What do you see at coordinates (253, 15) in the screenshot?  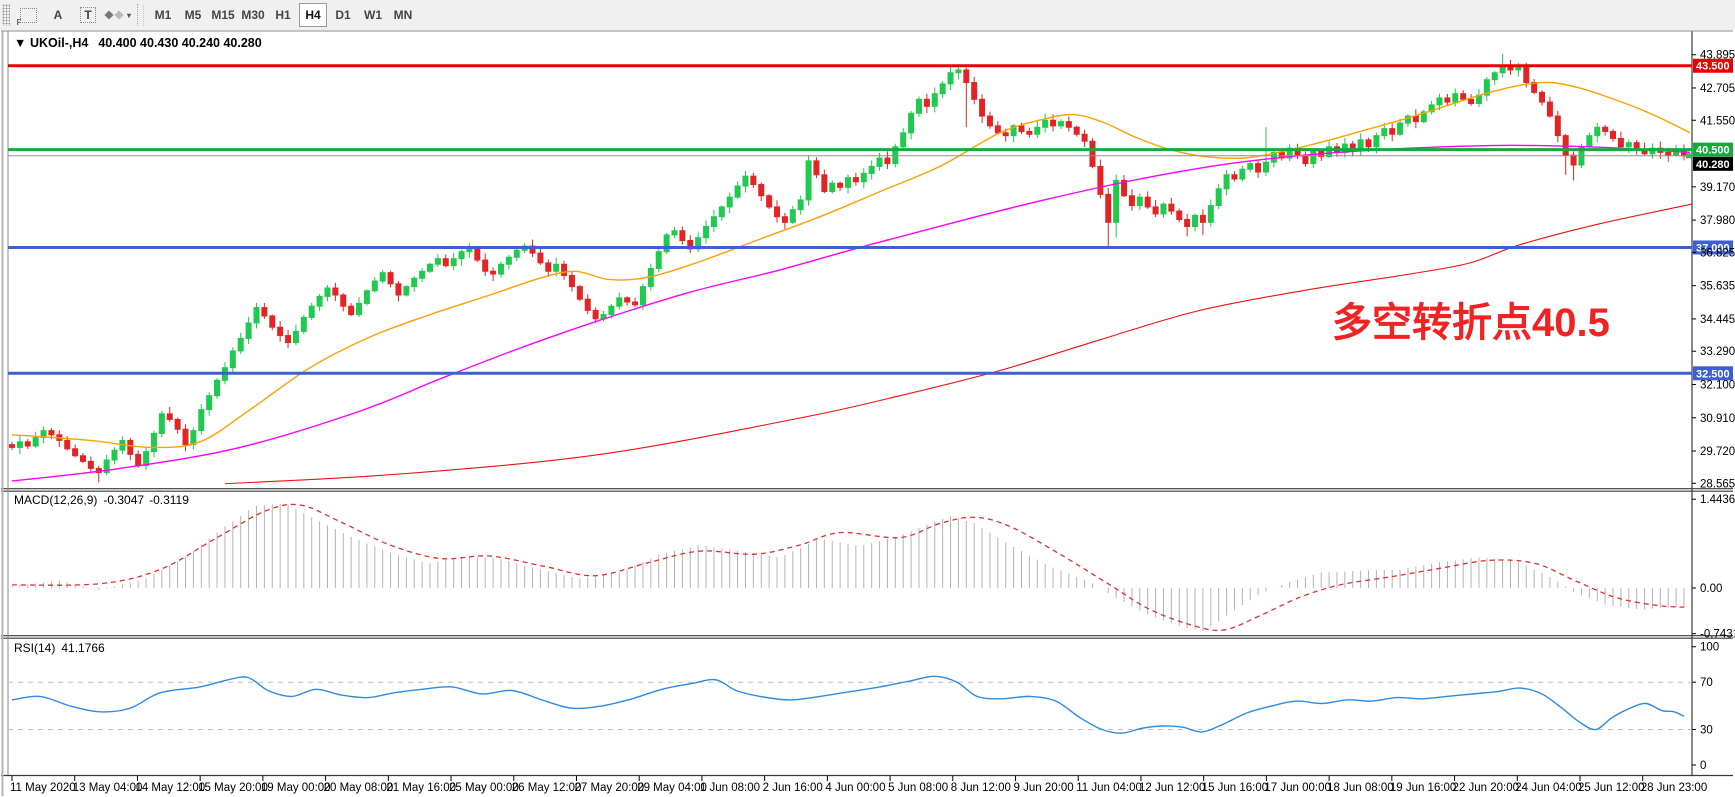 I see `timeframe-button-M30: M30` at bounding box center [253, 15].